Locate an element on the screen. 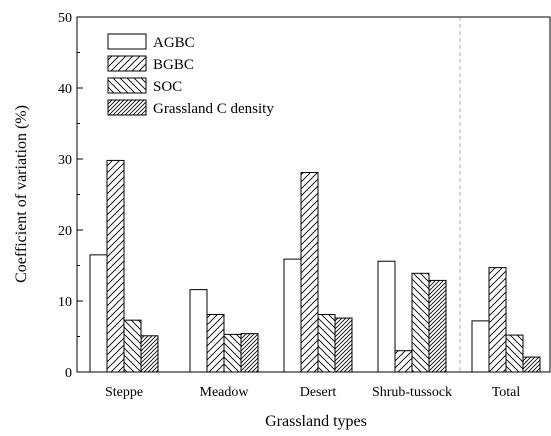  bar-grassland-c-density-shrub-tussock is located at coordinates (437, 326).